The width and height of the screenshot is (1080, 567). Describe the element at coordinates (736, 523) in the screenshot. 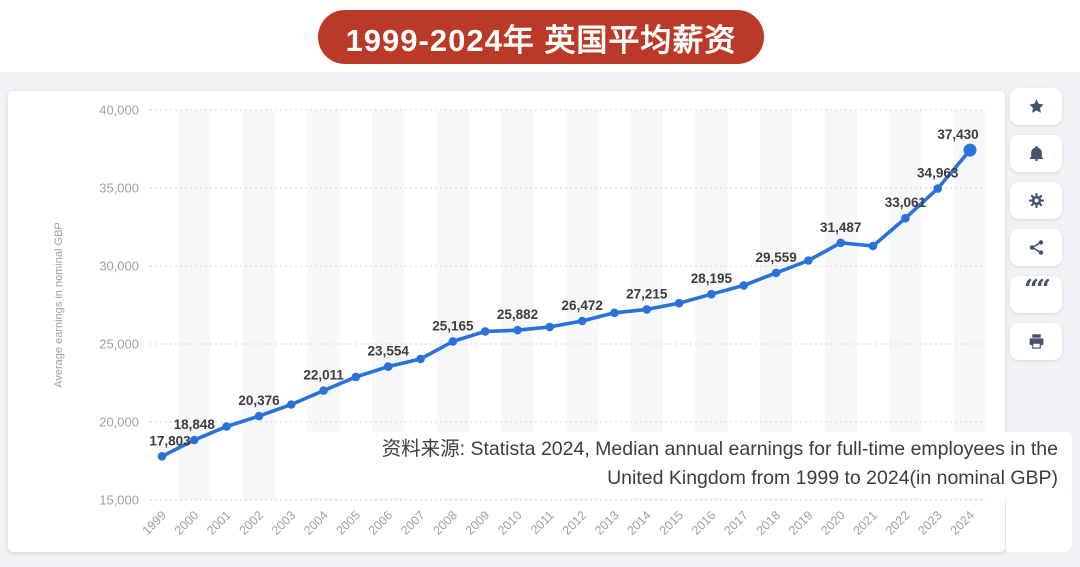

I see `x-tick-label: 2017` at that location.